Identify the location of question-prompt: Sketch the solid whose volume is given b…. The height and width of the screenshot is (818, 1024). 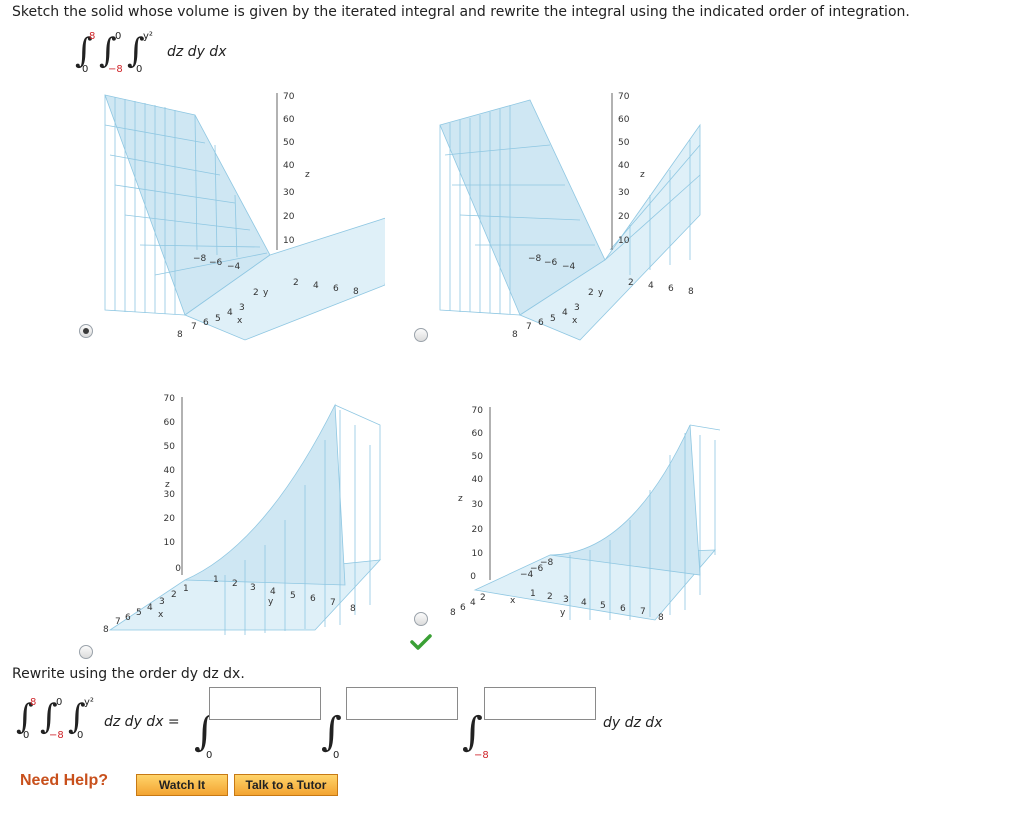
(461, 12).